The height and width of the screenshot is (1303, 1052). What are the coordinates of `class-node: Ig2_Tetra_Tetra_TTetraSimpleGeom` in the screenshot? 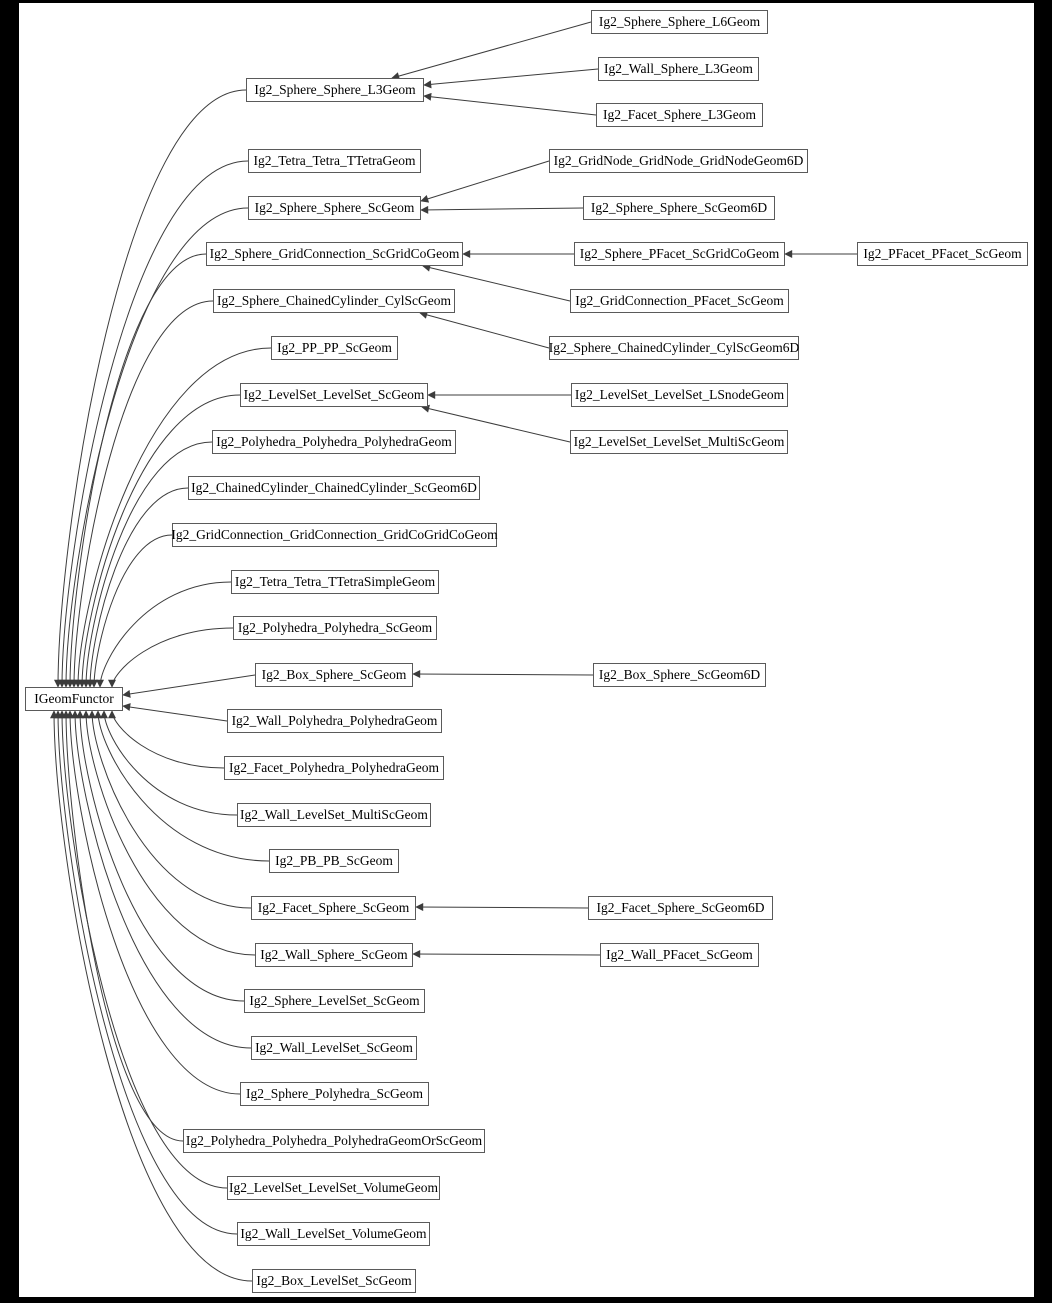 It's located at (335, 582).